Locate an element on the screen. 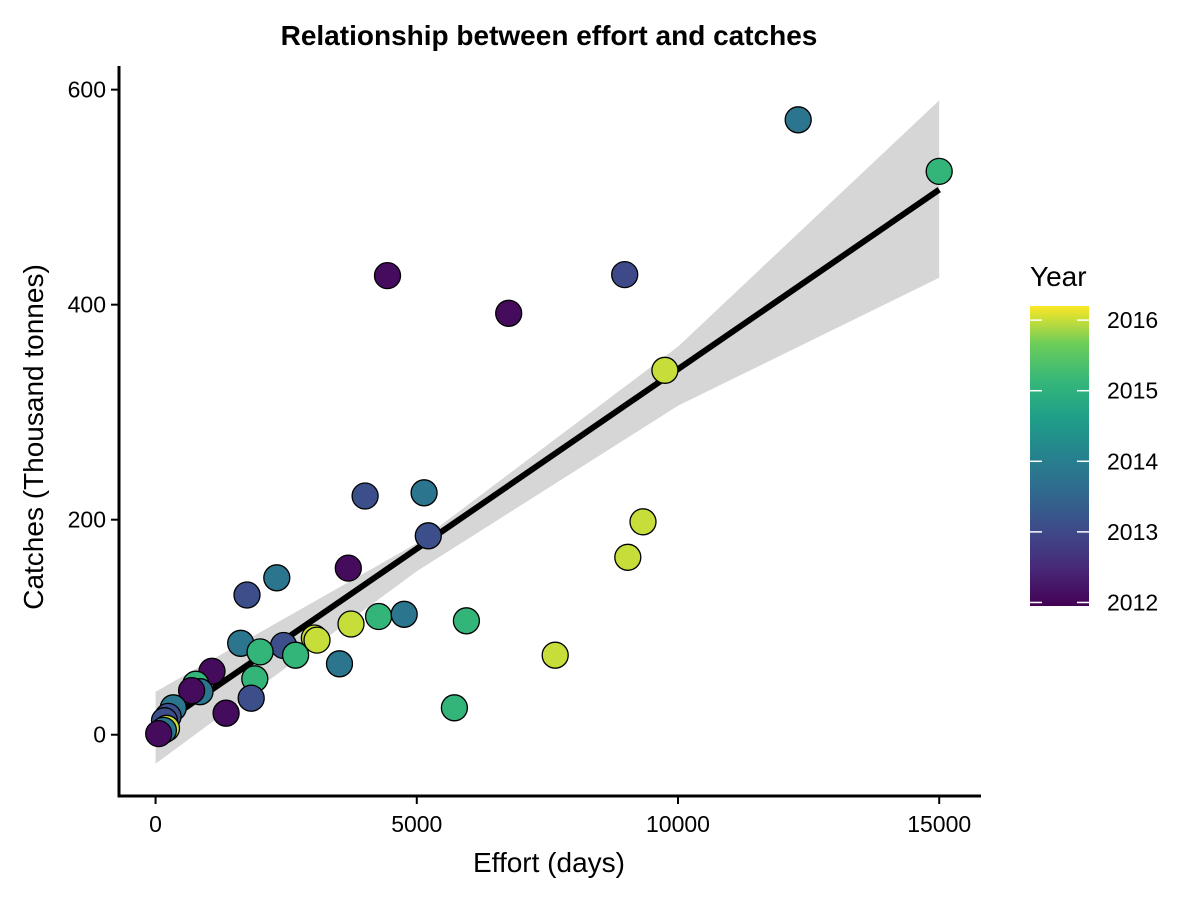 The width and height of the screenshot is (1200, 900). colorbar-legend: Year 2012 2013 2014 2015 2016 is located at coordinates (1094, 438).